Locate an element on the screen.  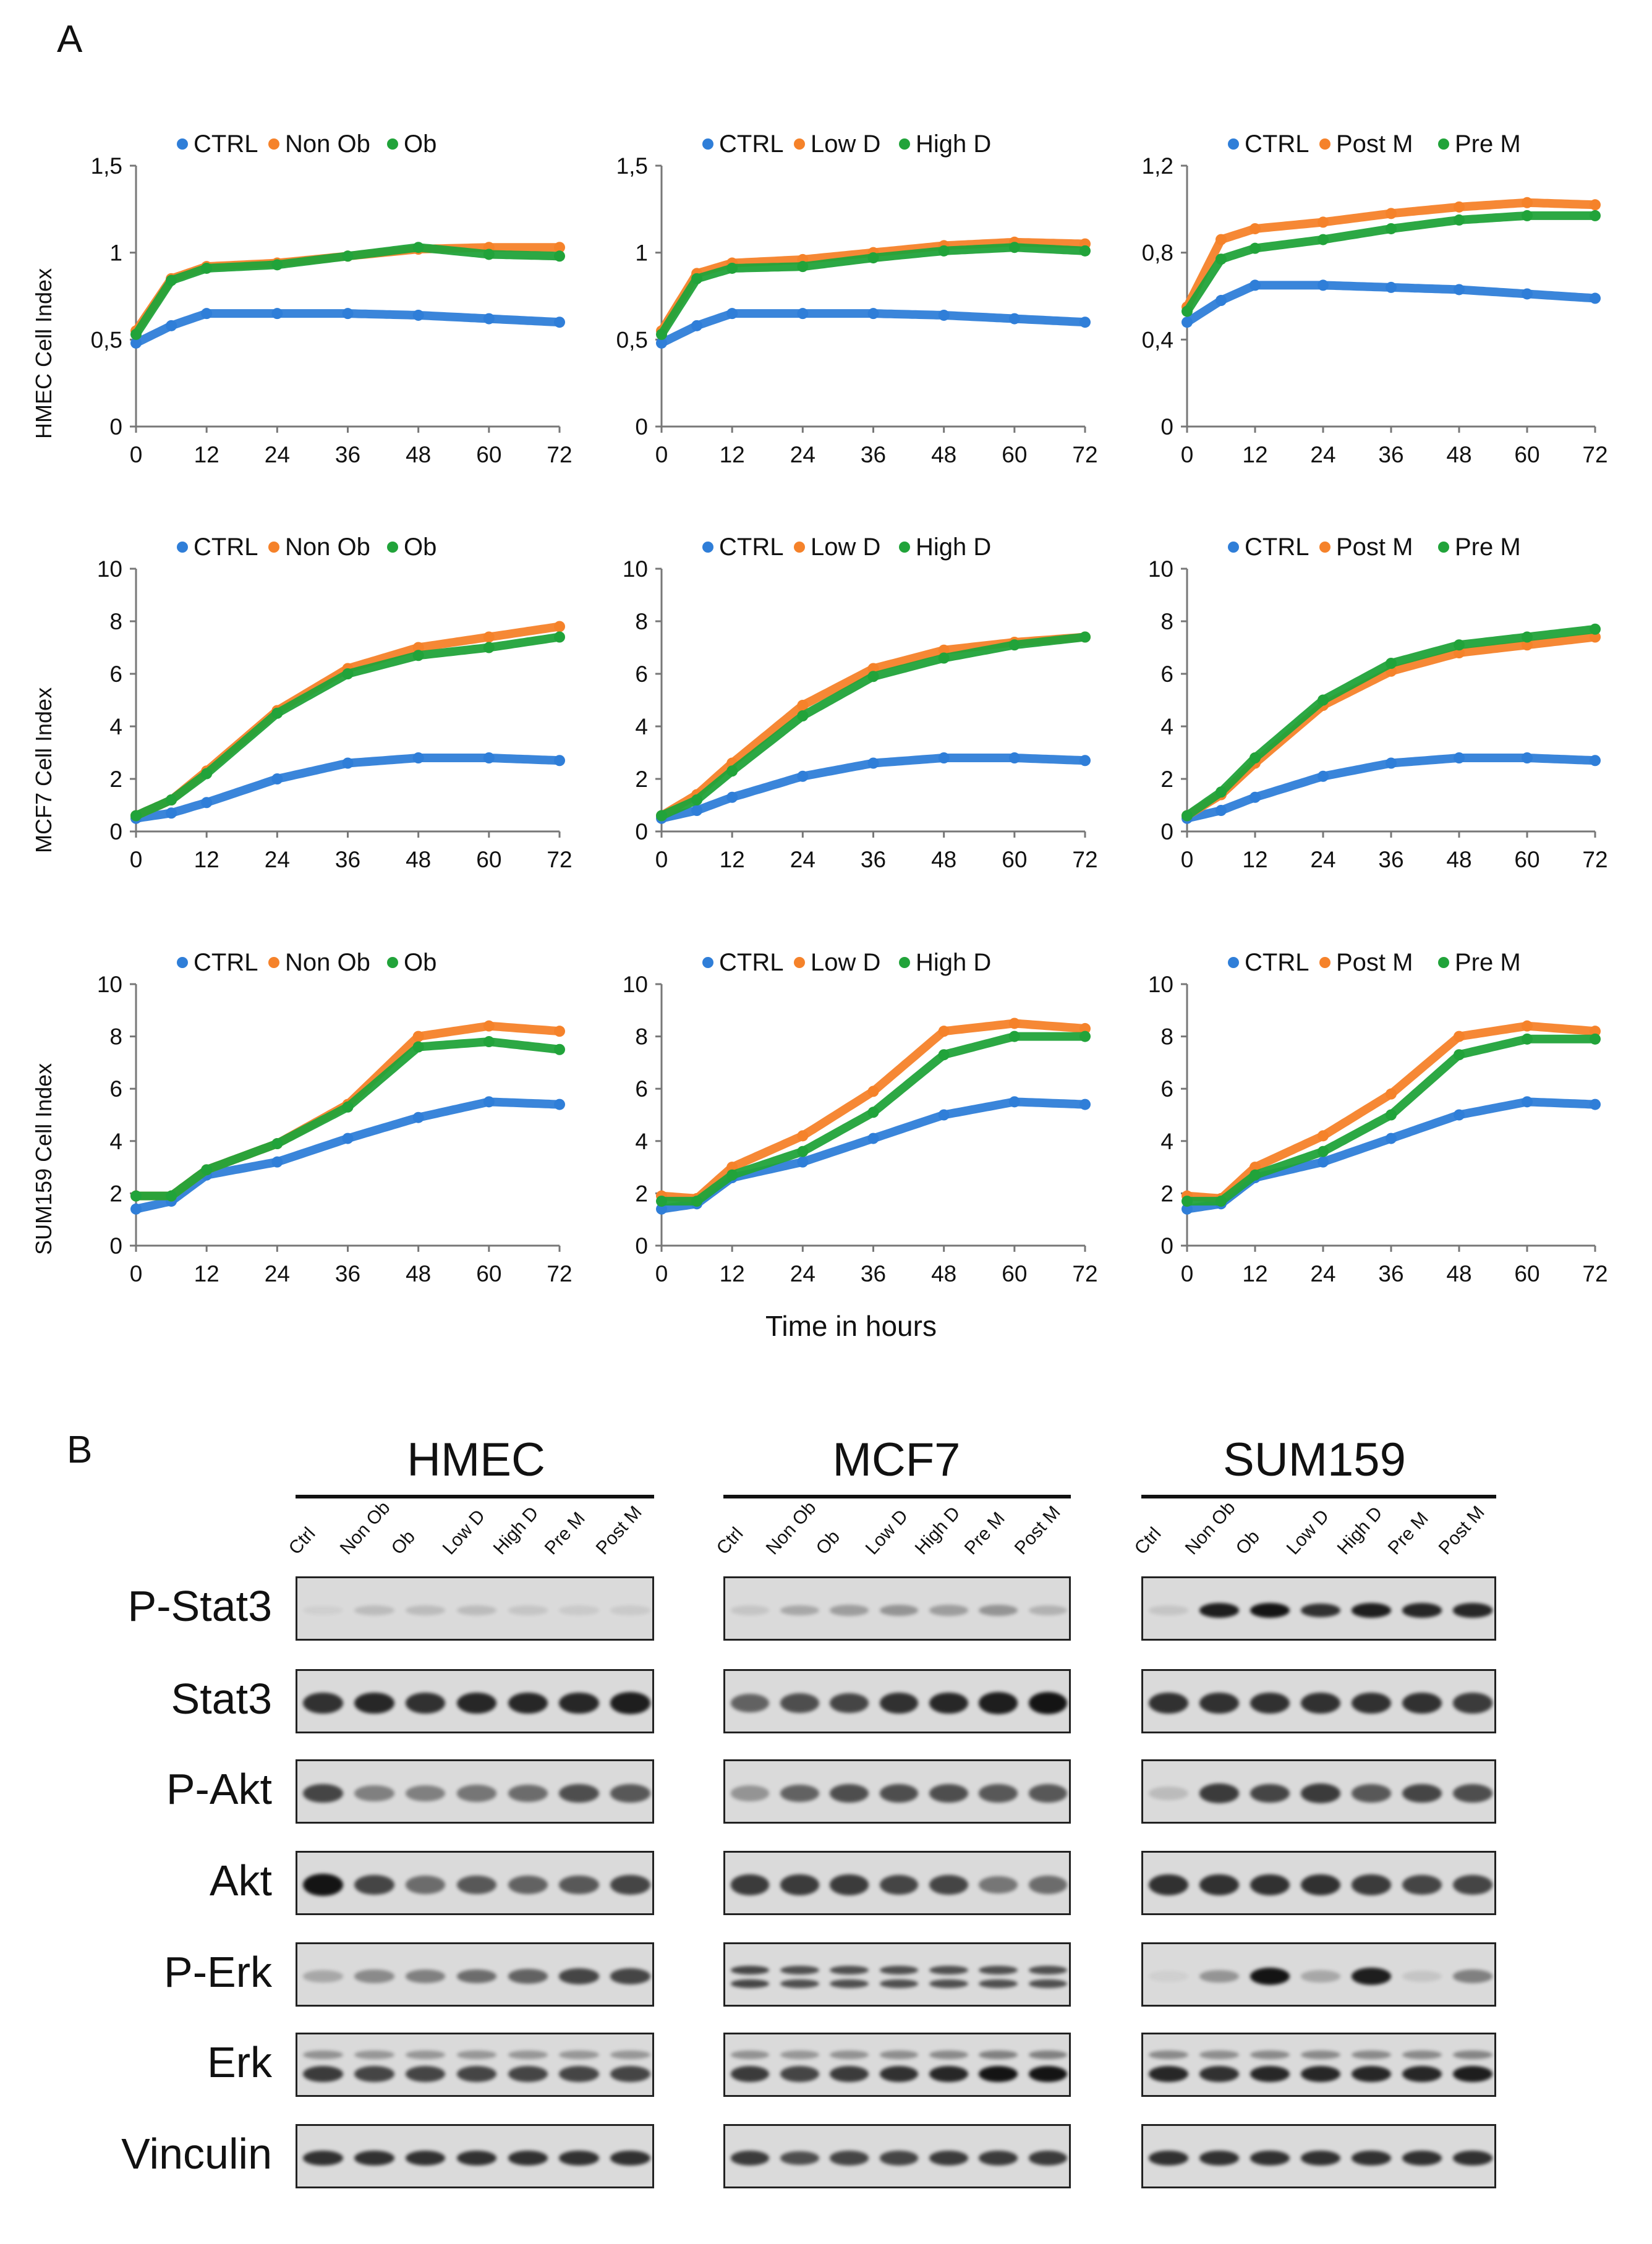
y-tick-label-sum159-2: 10 is located at coordinates (635, 984).